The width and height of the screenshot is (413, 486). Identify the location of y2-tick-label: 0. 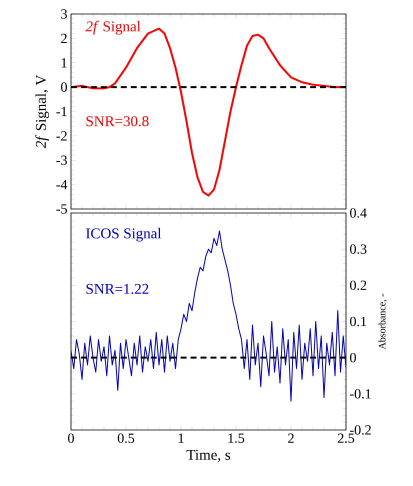
(353, 357).